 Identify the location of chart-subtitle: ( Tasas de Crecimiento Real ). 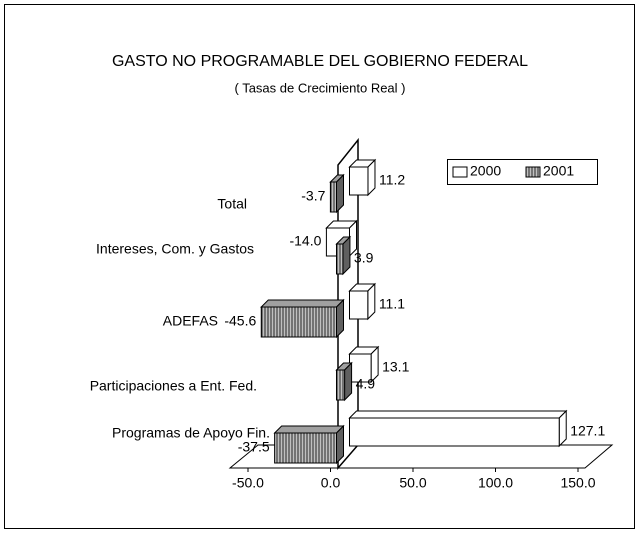
(320, 87).